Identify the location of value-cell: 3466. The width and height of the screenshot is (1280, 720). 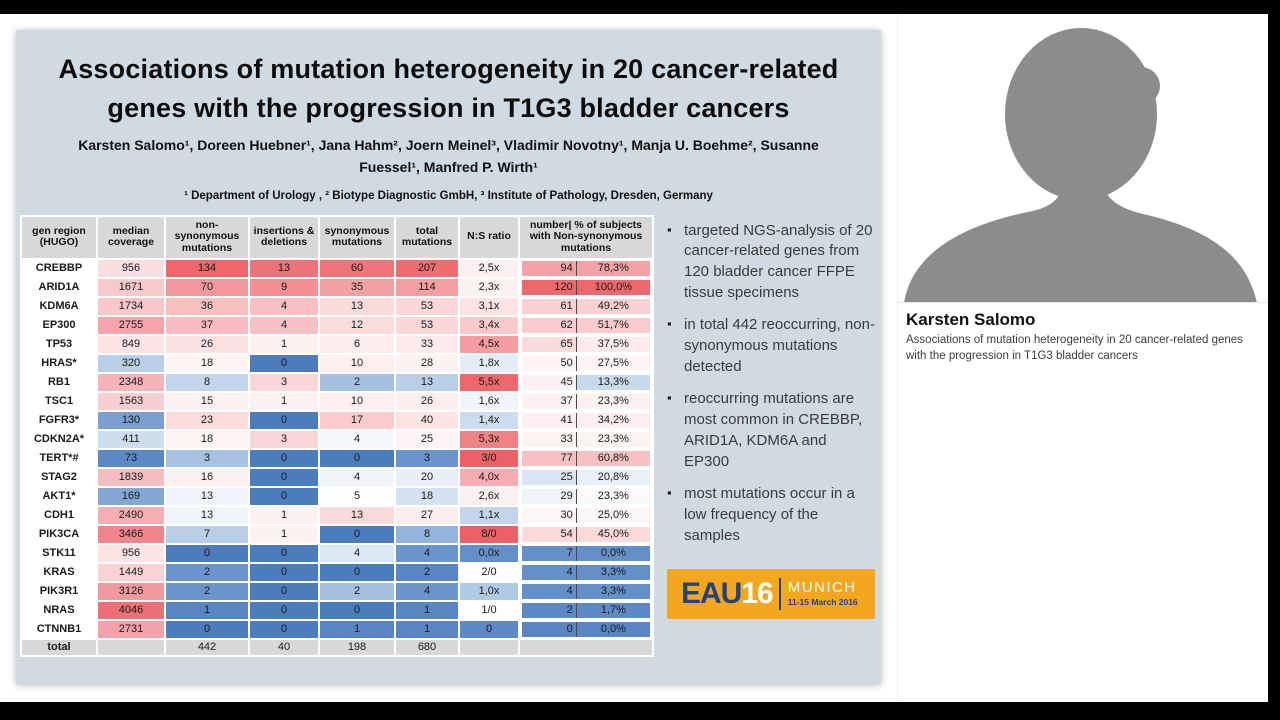
(131, 534).